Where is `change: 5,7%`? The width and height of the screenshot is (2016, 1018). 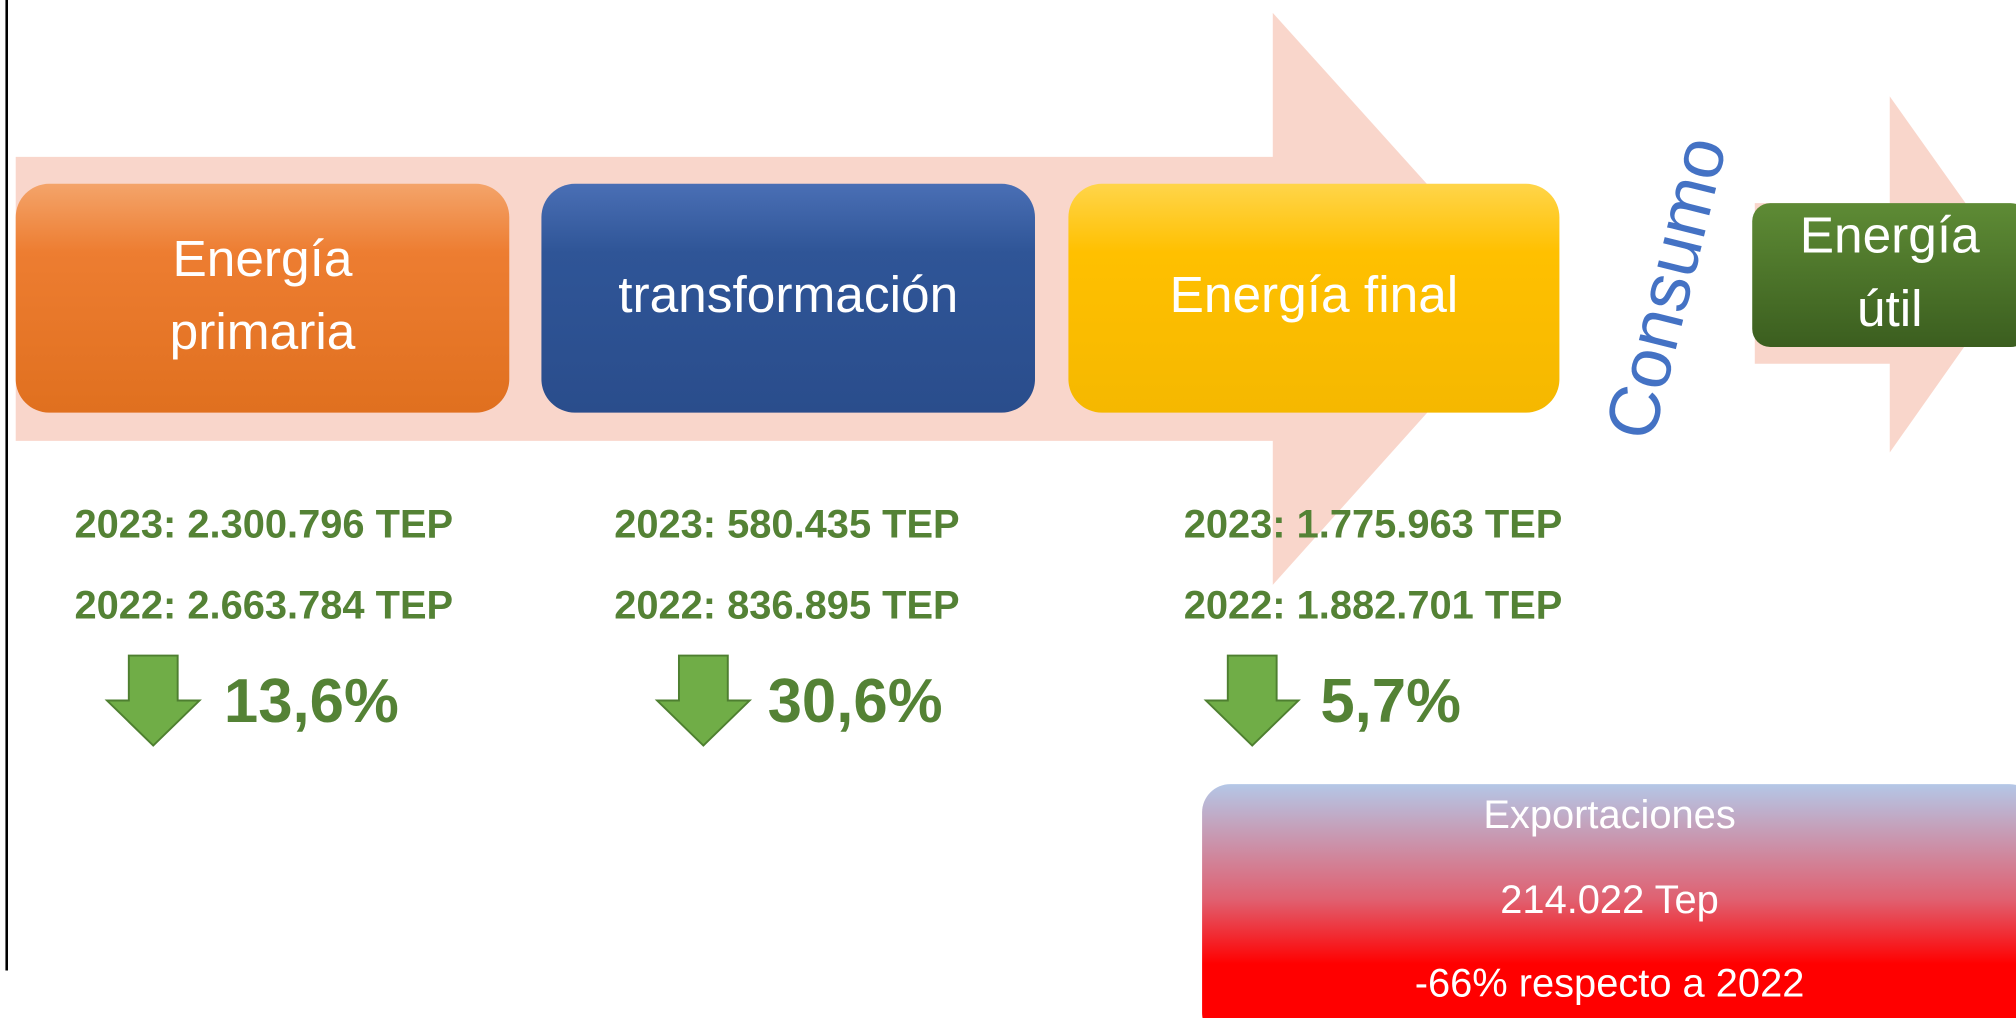
change: 5,7% is located at coordinates (1390, 701).